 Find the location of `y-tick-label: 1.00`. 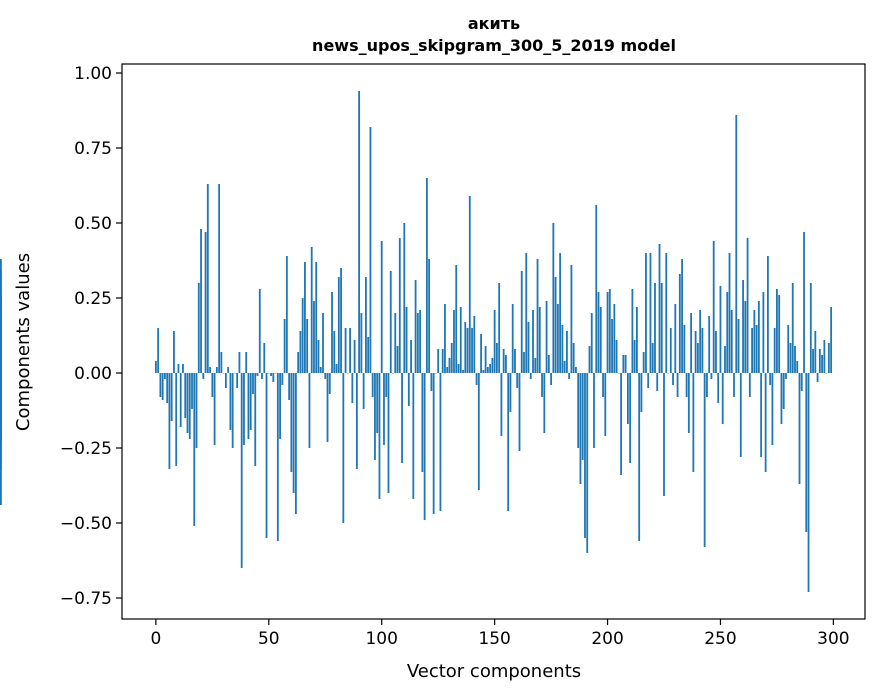

y-tick-label: 1.00 is located at coordinates (93, 74).